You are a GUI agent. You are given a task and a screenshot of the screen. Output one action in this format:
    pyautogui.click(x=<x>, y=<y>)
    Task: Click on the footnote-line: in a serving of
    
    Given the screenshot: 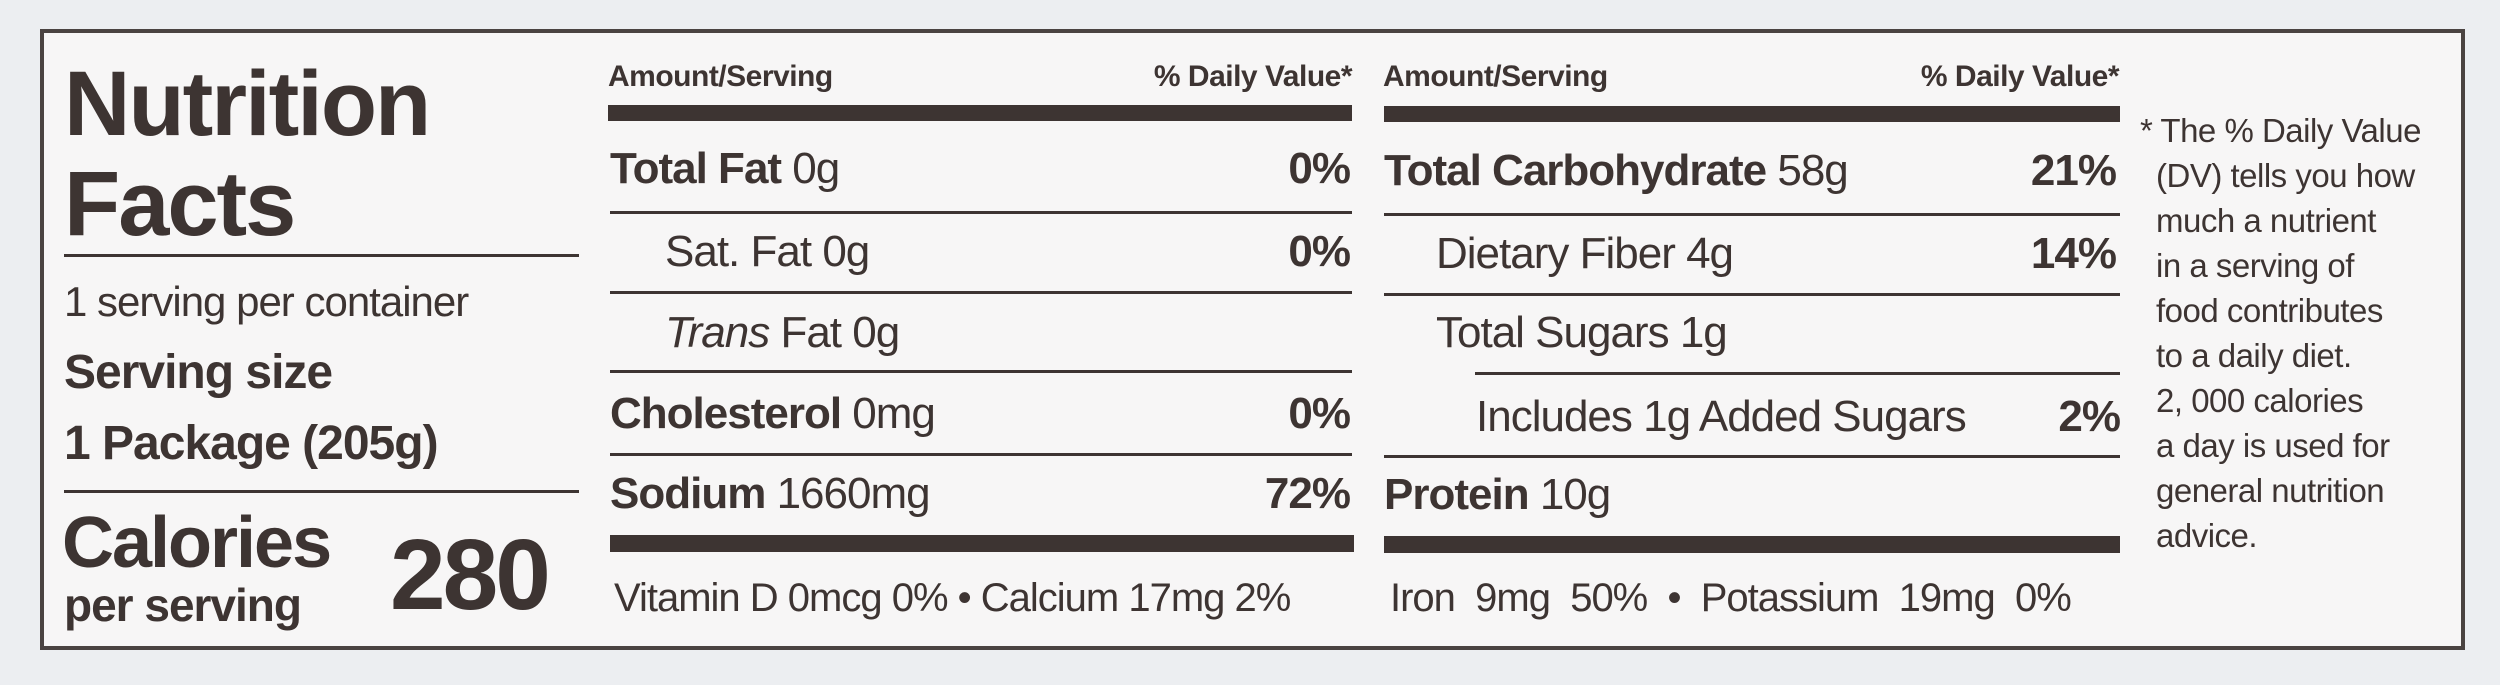 What is the action you would take?
    pyautogui.click(x=2255, y=265)
    